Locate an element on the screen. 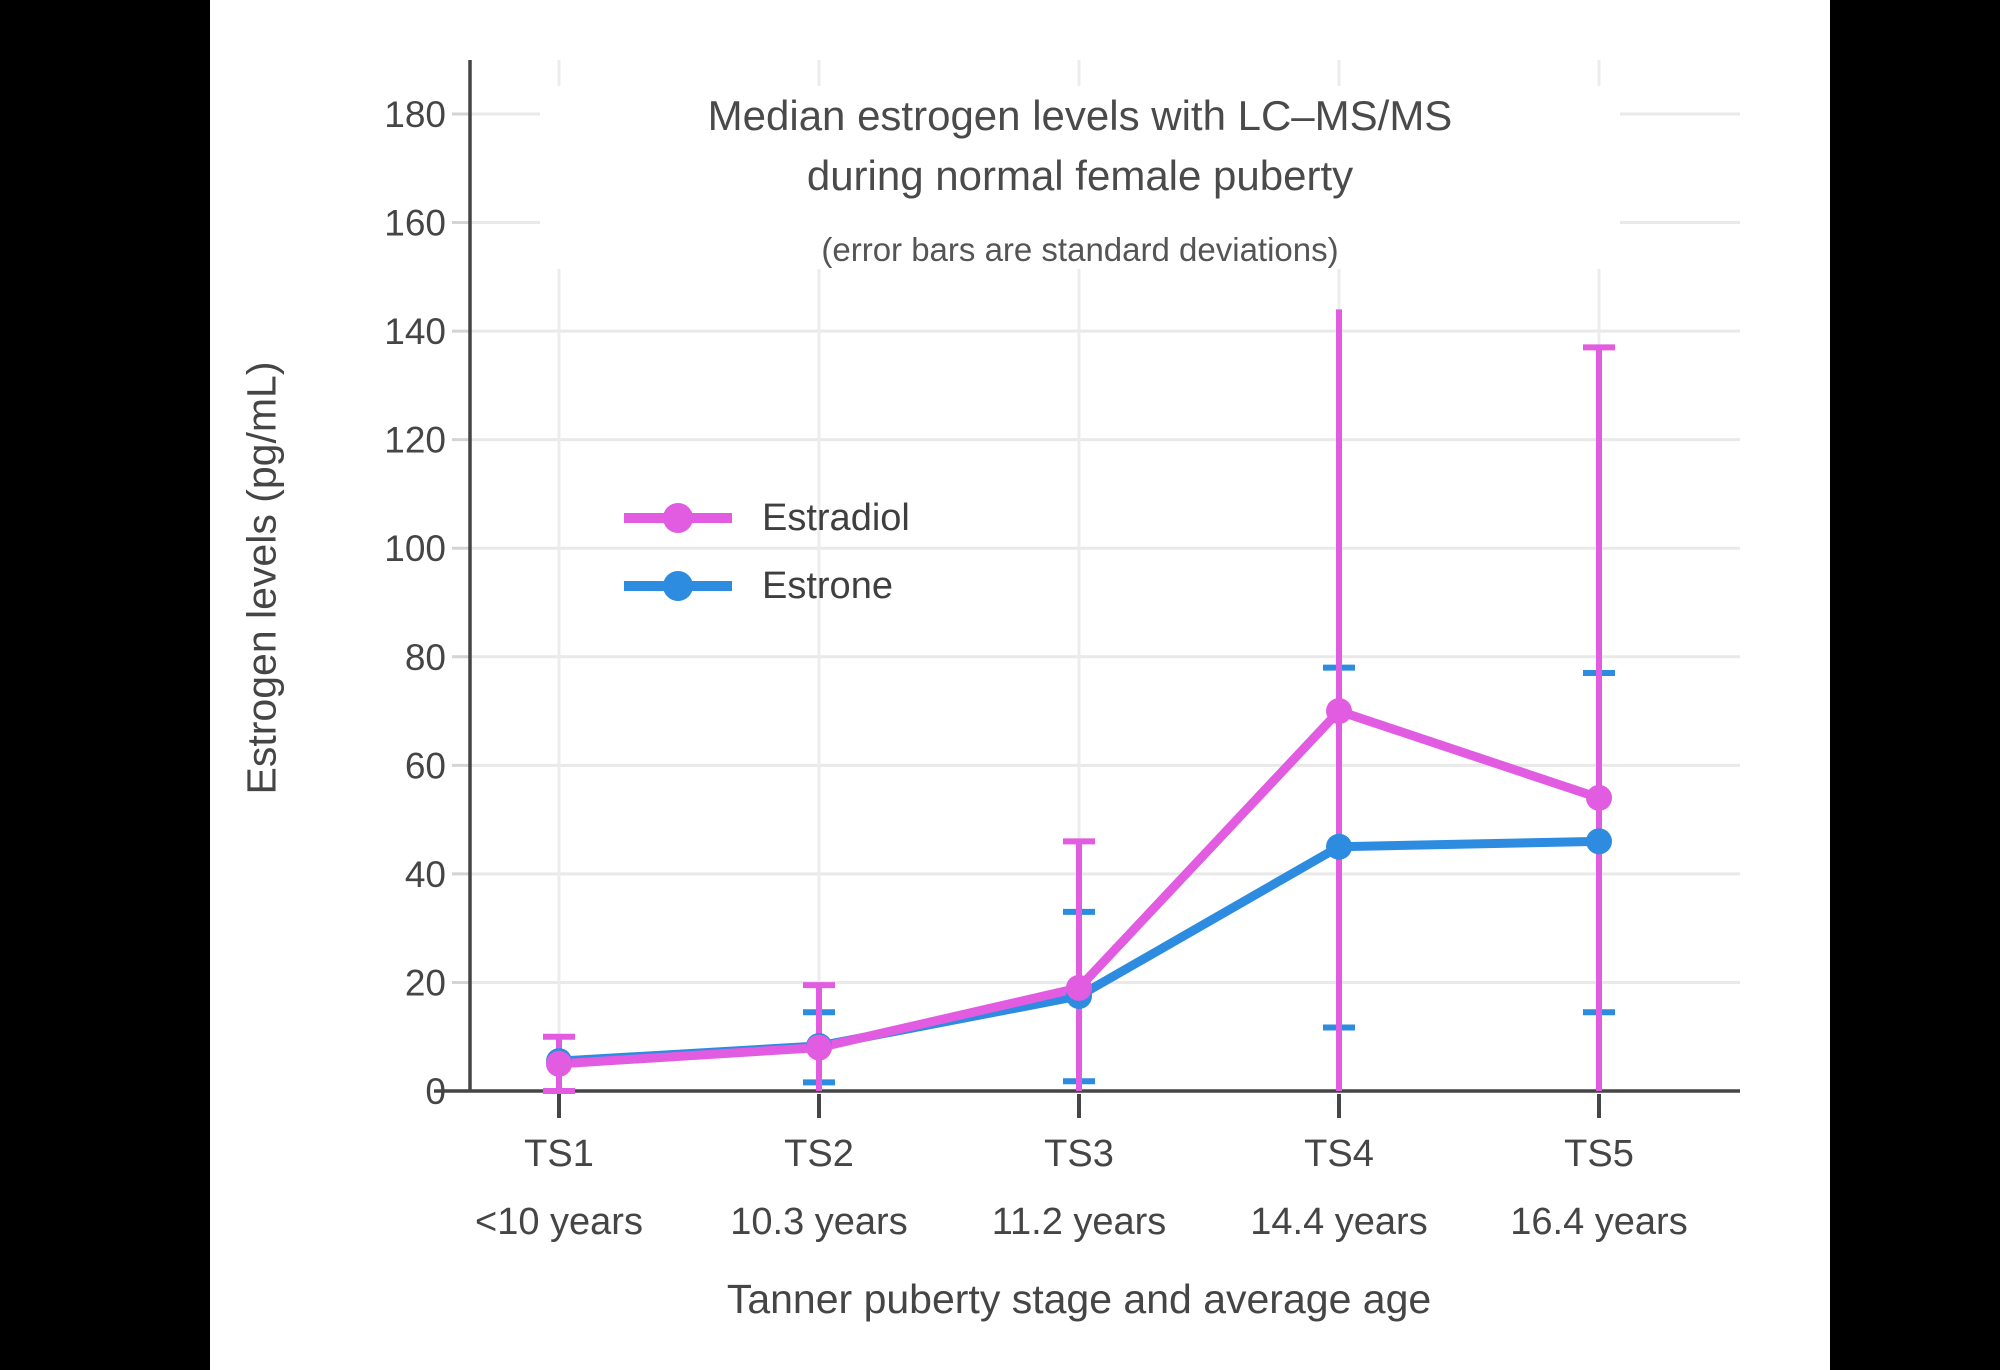 The image size is (2000, 1370). letterbox-right is located at coordinates (1915, 685).